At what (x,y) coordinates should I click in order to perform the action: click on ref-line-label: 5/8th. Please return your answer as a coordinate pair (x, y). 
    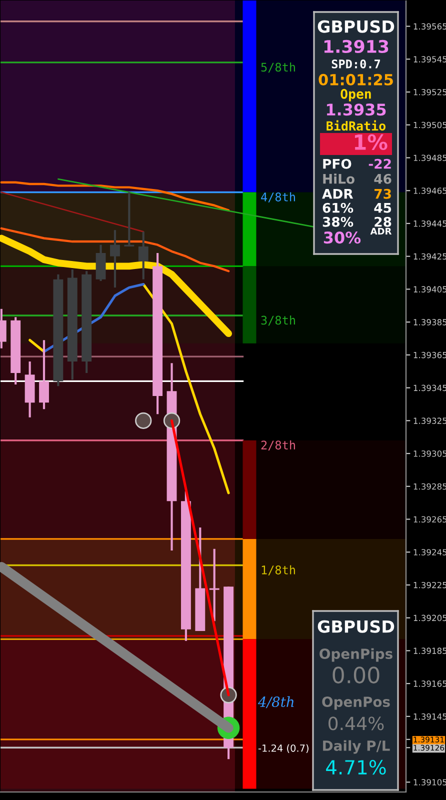
    Looking at the image, I should click on (278, 67).